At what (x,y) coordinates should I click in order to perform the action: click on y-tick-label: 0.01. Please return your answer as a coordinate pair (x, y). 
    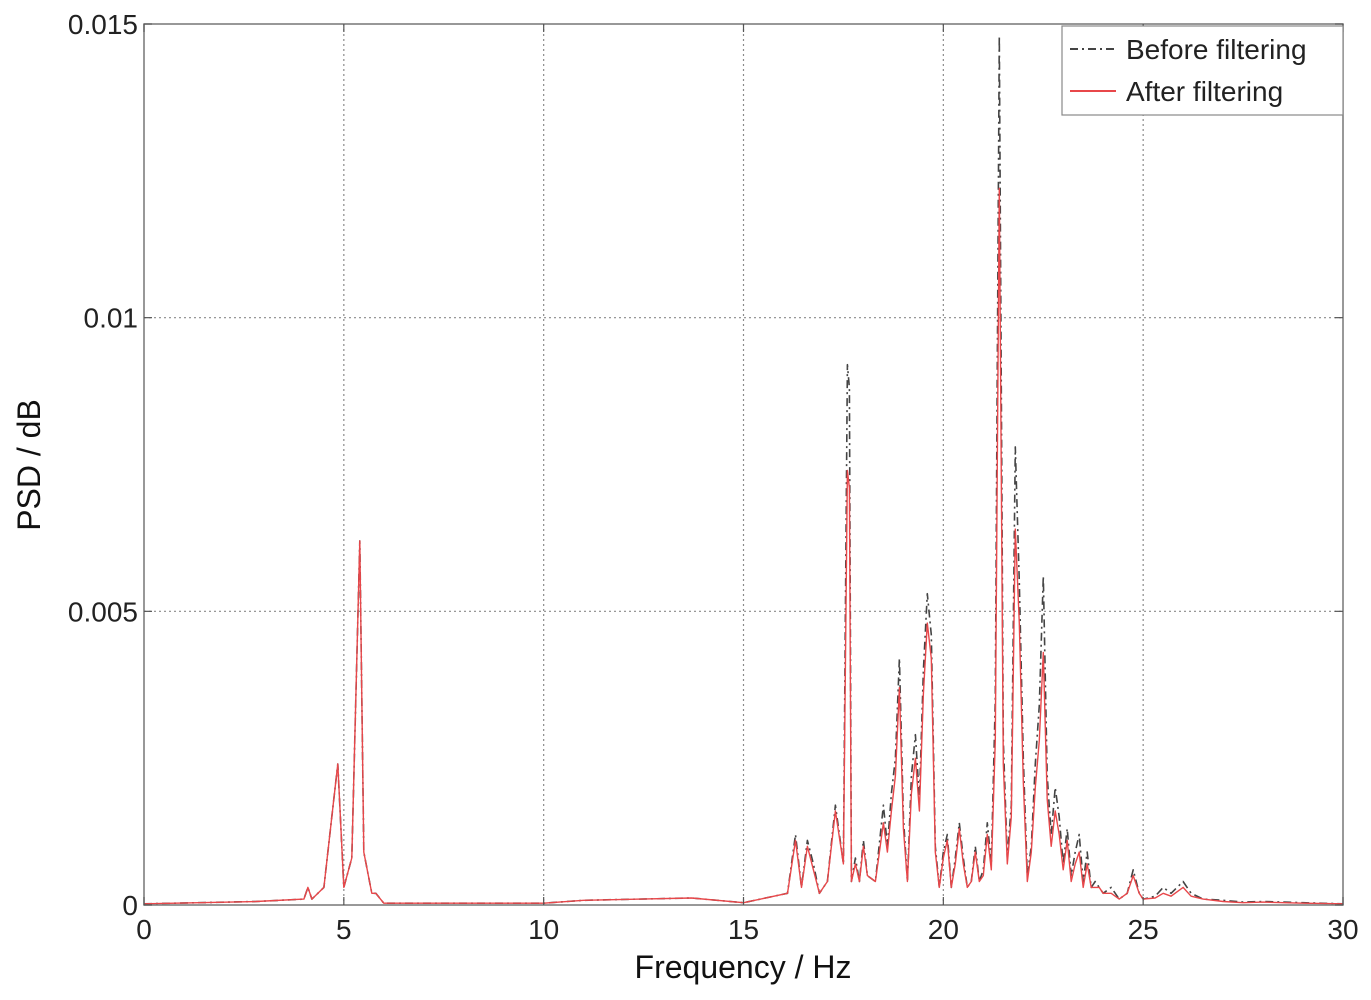
    Looking at the image, I should click on (111, 318).